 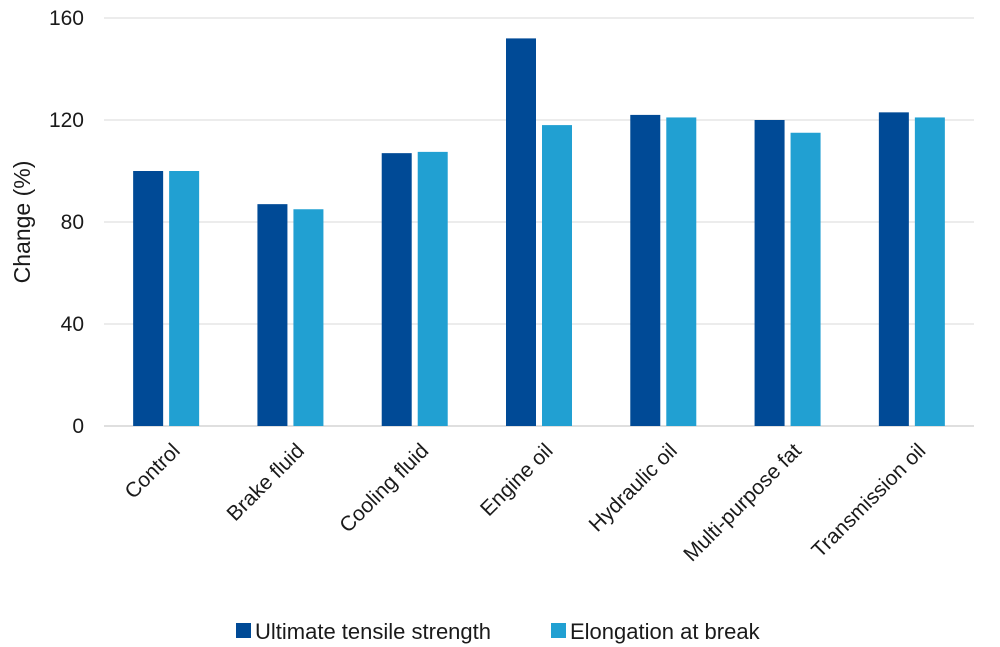 I want to click on x-tick-label: Engine oil, so click(x=516, y=479).